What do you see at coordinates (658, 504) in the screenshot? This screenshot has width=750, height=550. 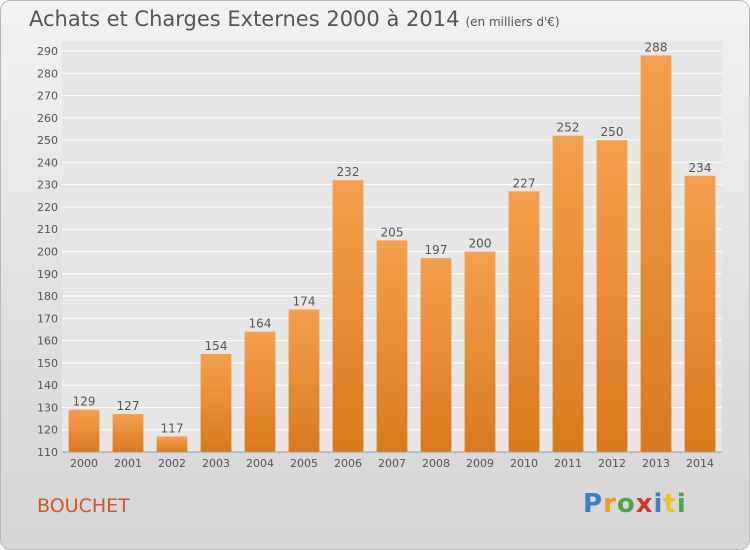 I see `logo-letter-5: i` at bounding box center [658, 504].